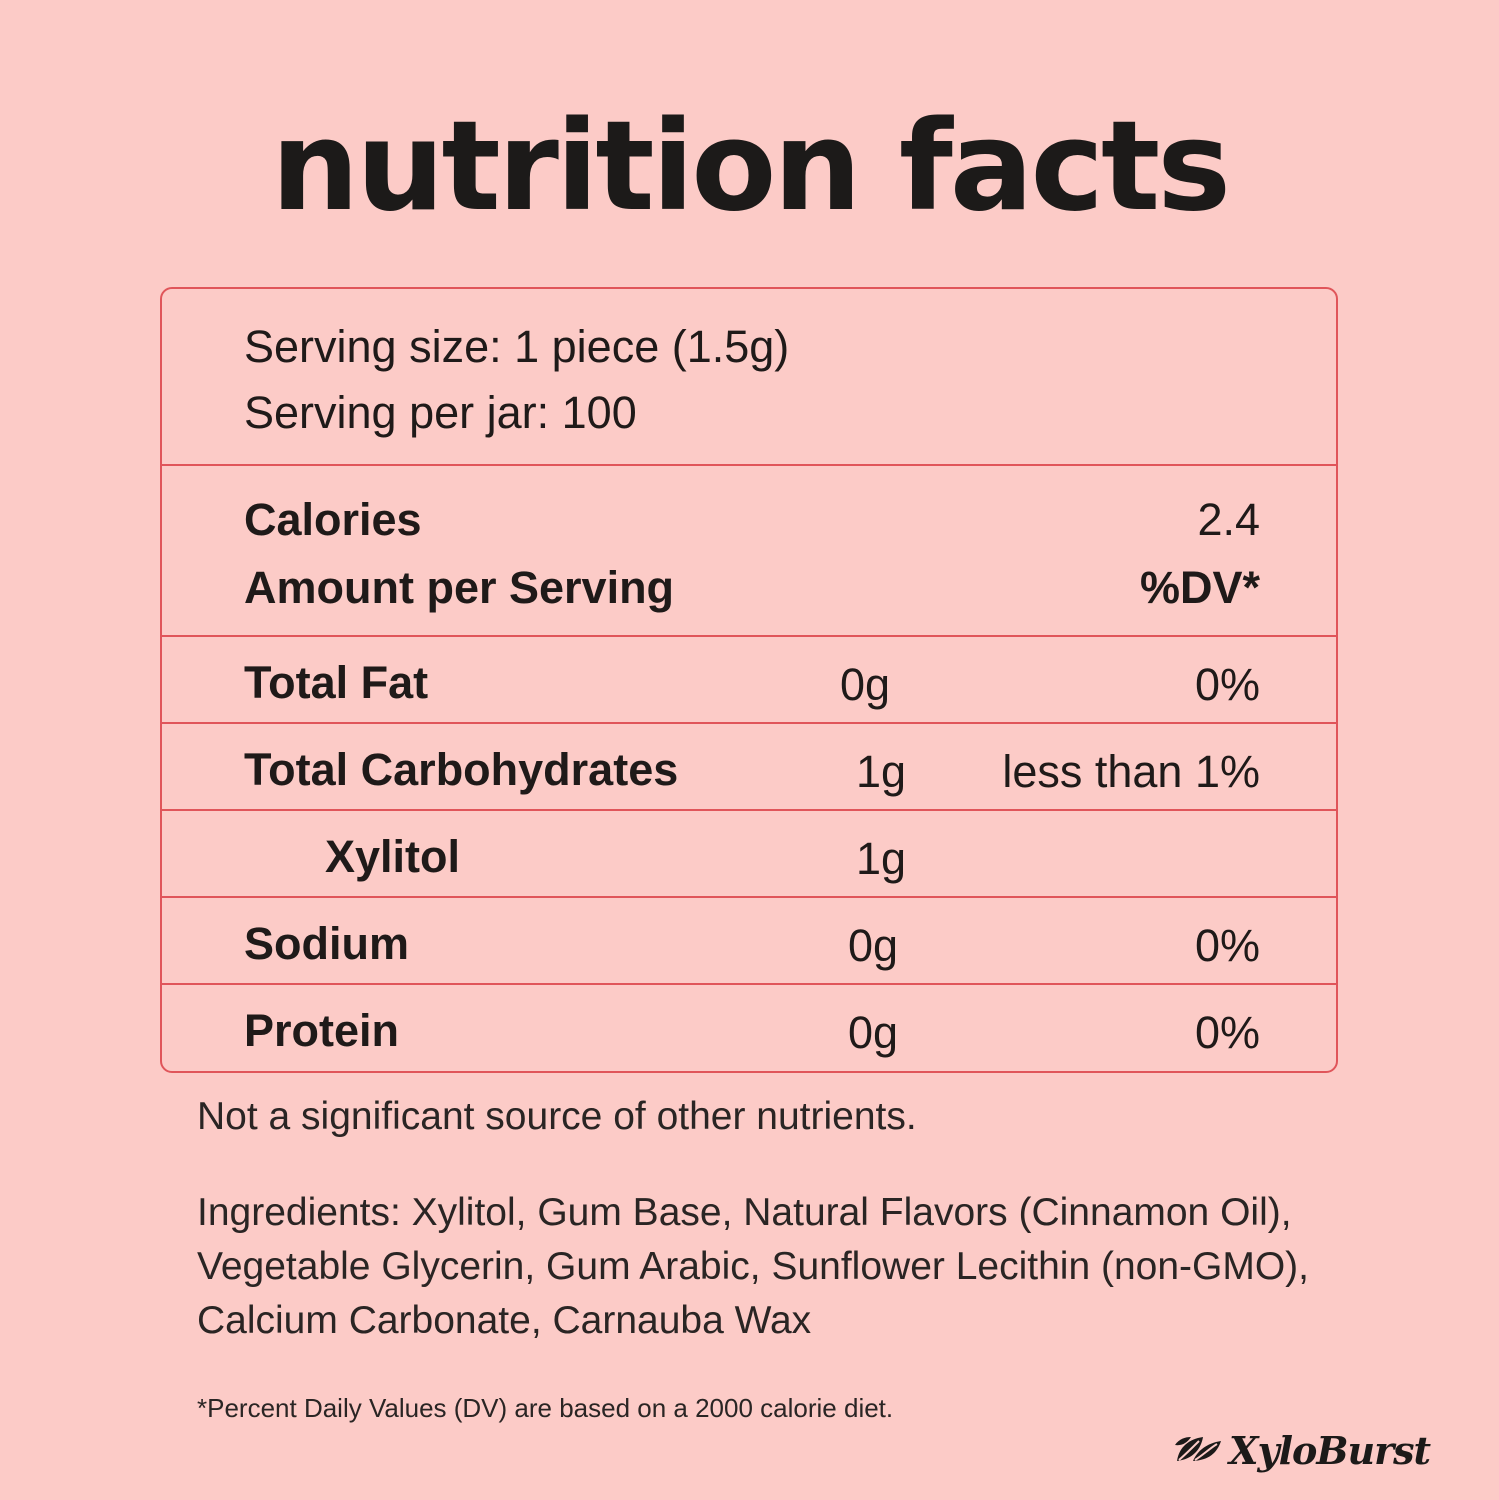 Image resolution: width=1499 pixels, height=1500 pixels. Describe the element at coordinates (1228, 519) in the screenshot. I see `calories-value: 2.4` at that location.